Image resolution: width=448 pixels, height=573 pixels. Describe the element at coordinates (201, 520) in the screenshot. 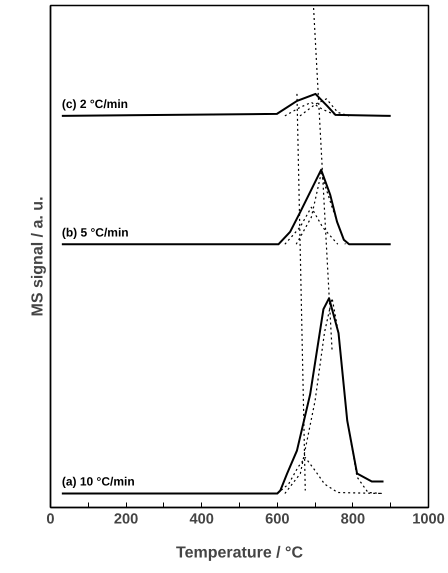

I see `x-tick-label: 400` at that location.